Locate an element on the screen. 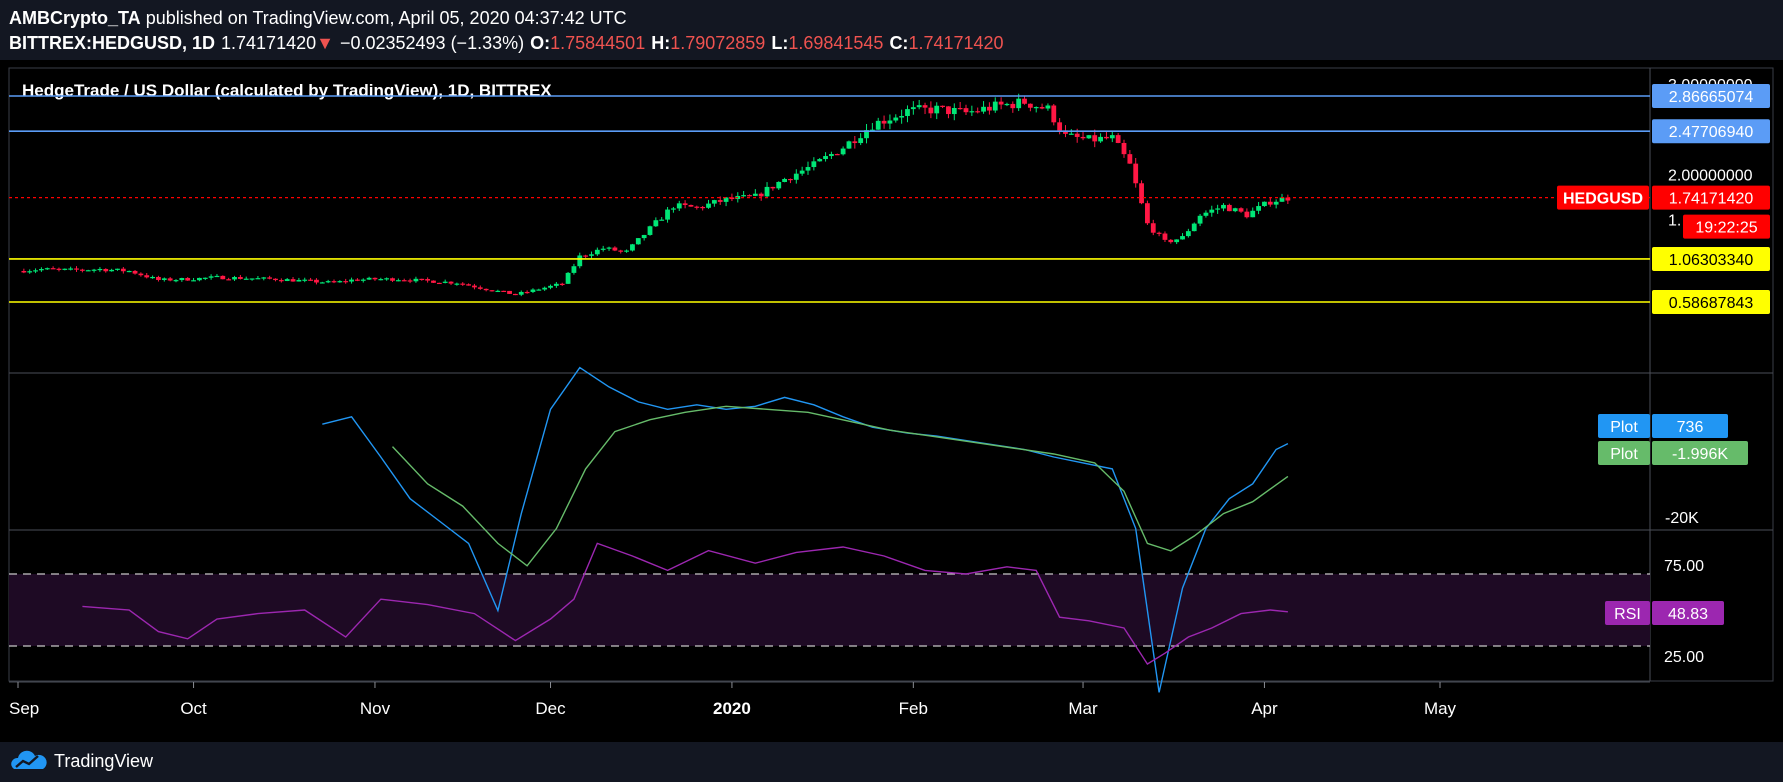 This screenshot has height=782, width=1783. level-value-label: 2.47706940 is located at coordinates (1711, 132).